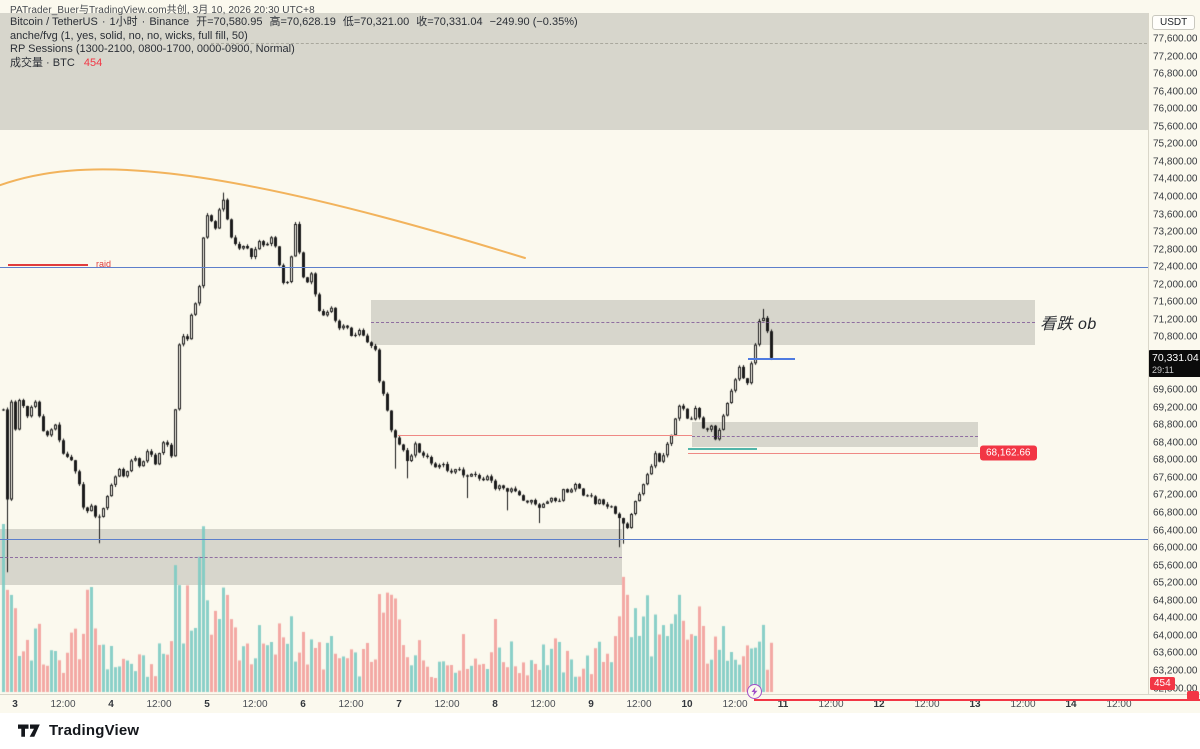 The image size is (1200, 749). I want to click on teal-level, so click(722, 449).